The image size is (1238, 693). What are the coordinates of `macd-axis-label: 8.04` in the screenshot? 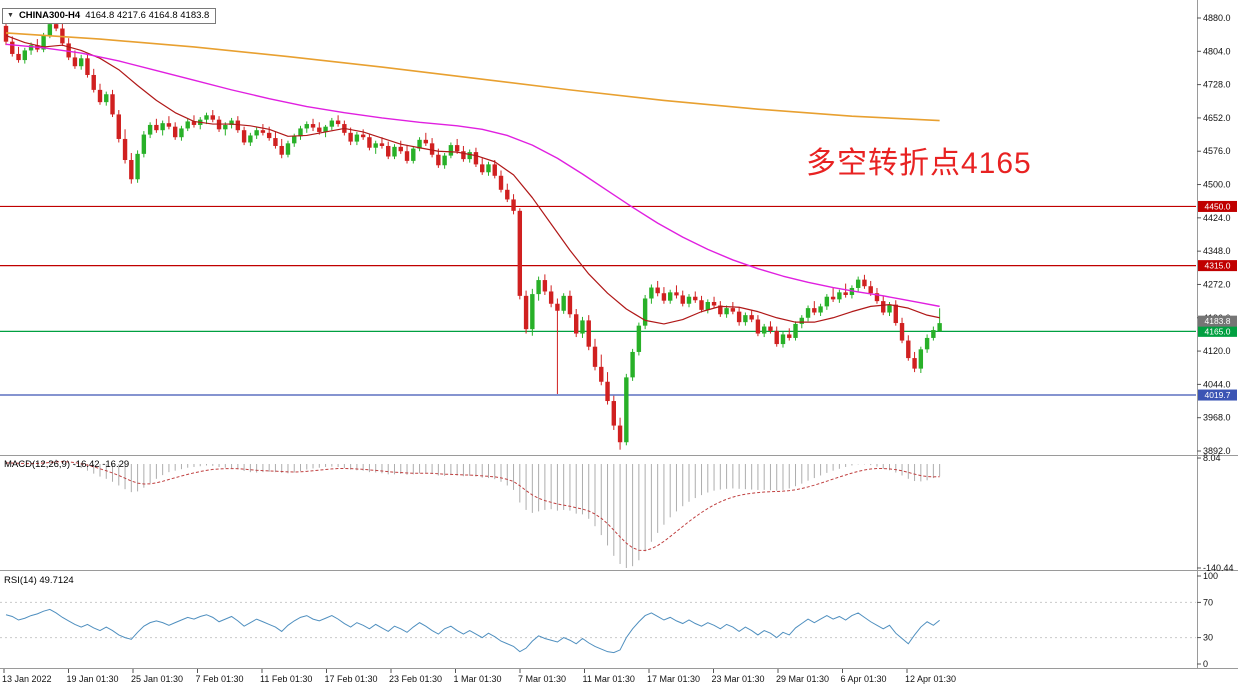 It's located at (1212, 458).